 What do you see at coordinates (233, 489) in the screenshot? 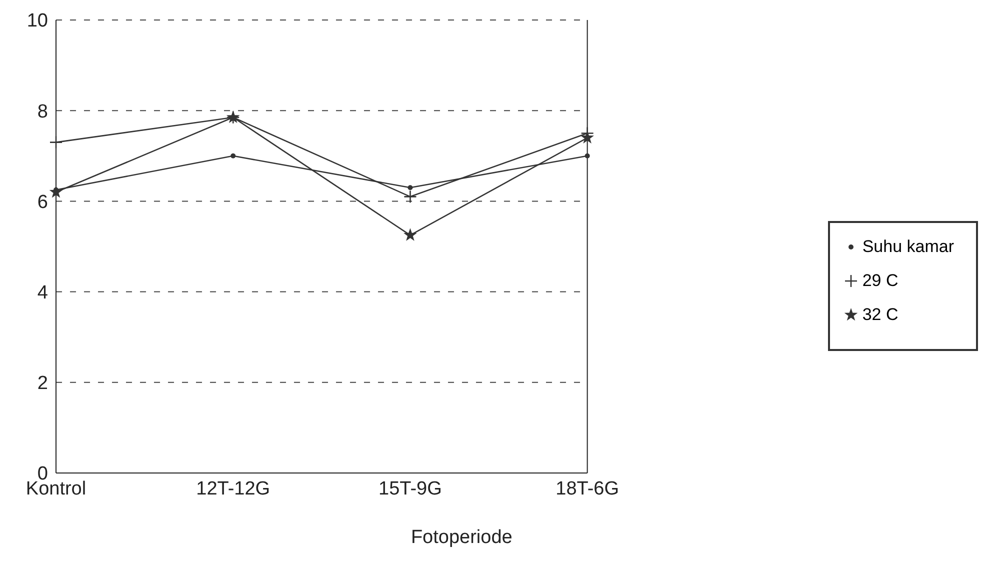
I see `x-tick-label: 12T-12G` at bounding box center [233, 489].